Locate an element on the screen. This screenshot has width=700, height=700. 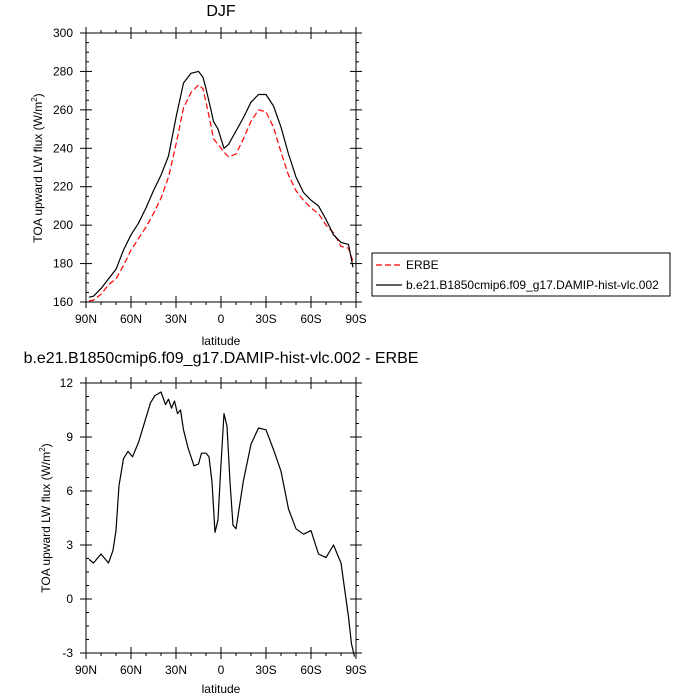
bottom-x-tick-label: 90S is located at coordinates (355, 670).